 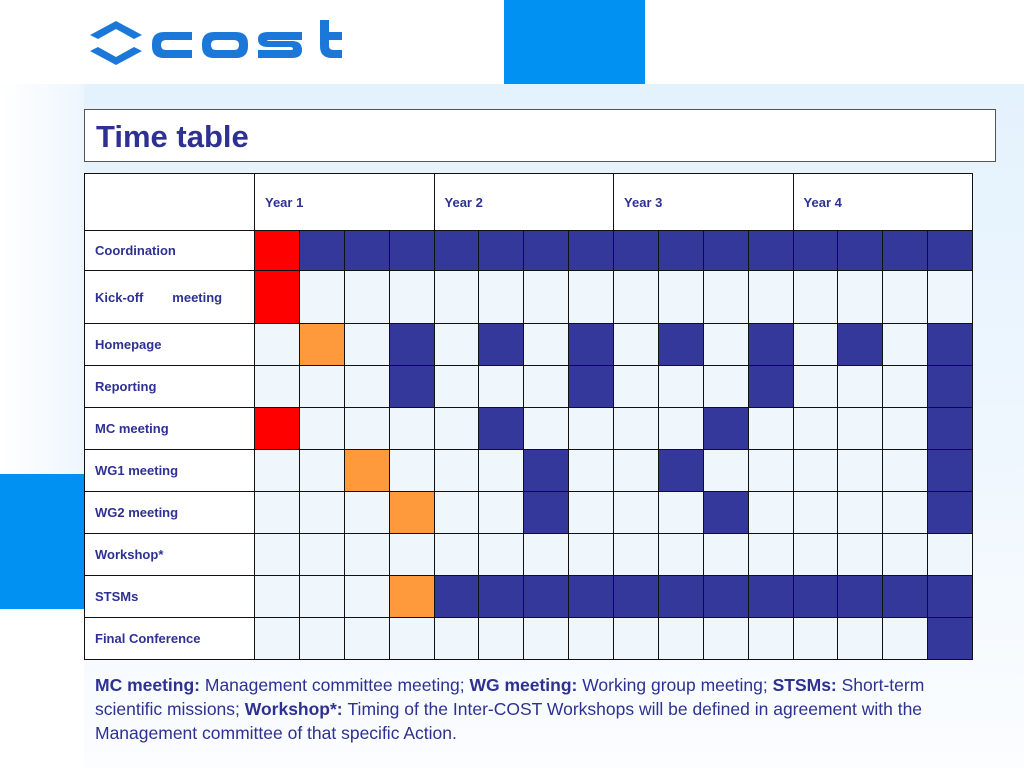 I want to click on table-row: WG2 meeting, so click(x=529, y=512).